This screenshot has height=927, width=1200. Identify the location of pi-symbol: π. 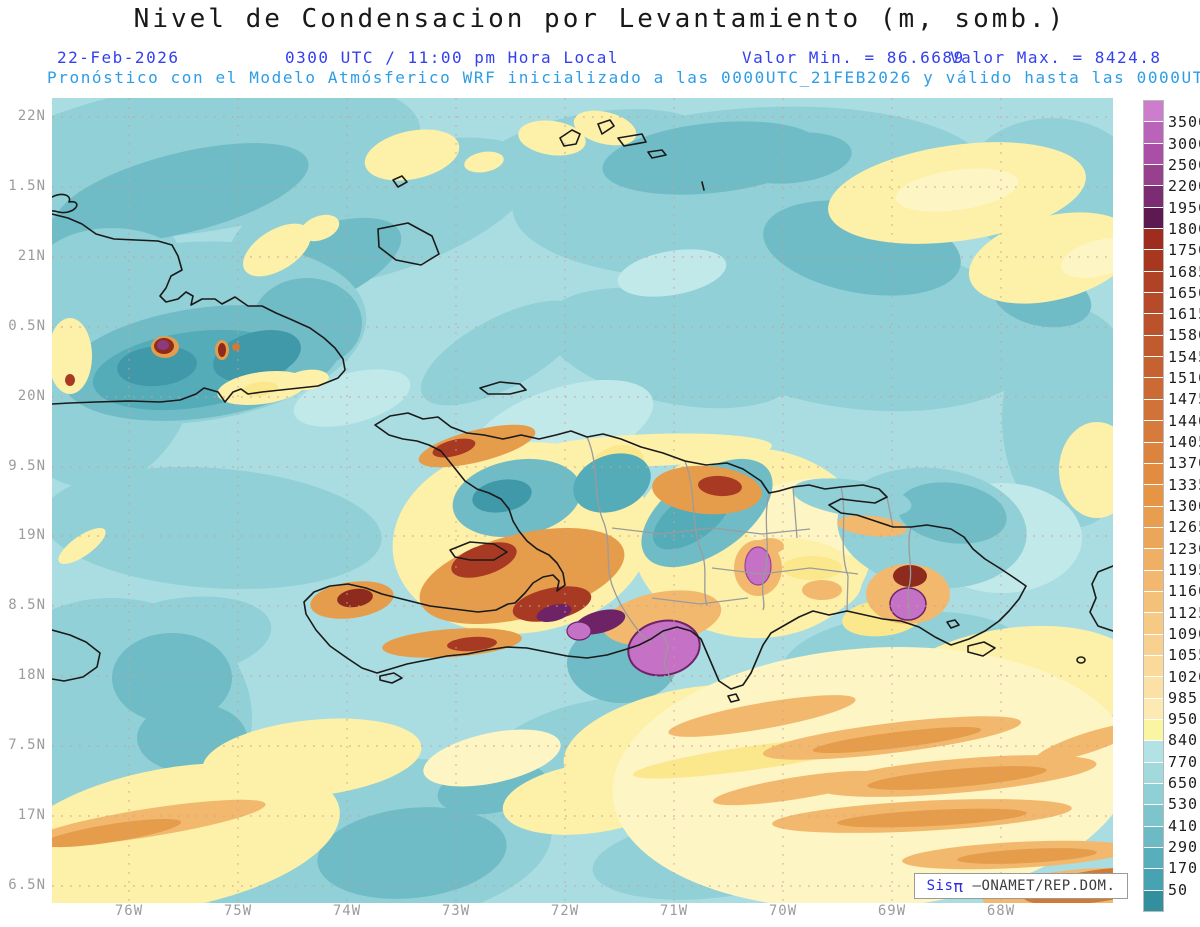
(958, 886).